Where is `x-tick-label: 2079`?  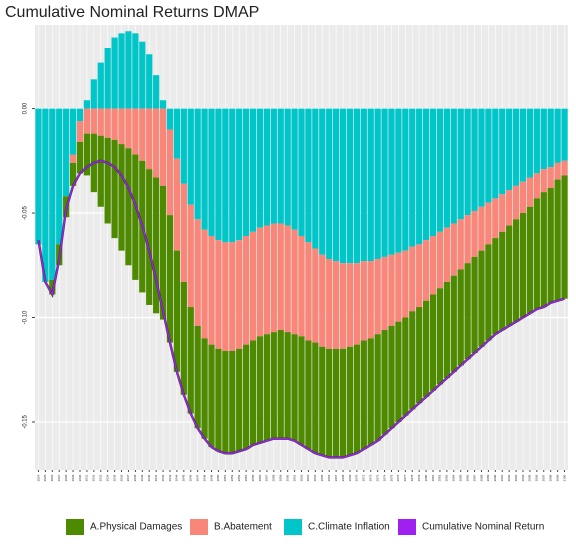 x-tick-label: 2079 is located at coordinates (419, 477).